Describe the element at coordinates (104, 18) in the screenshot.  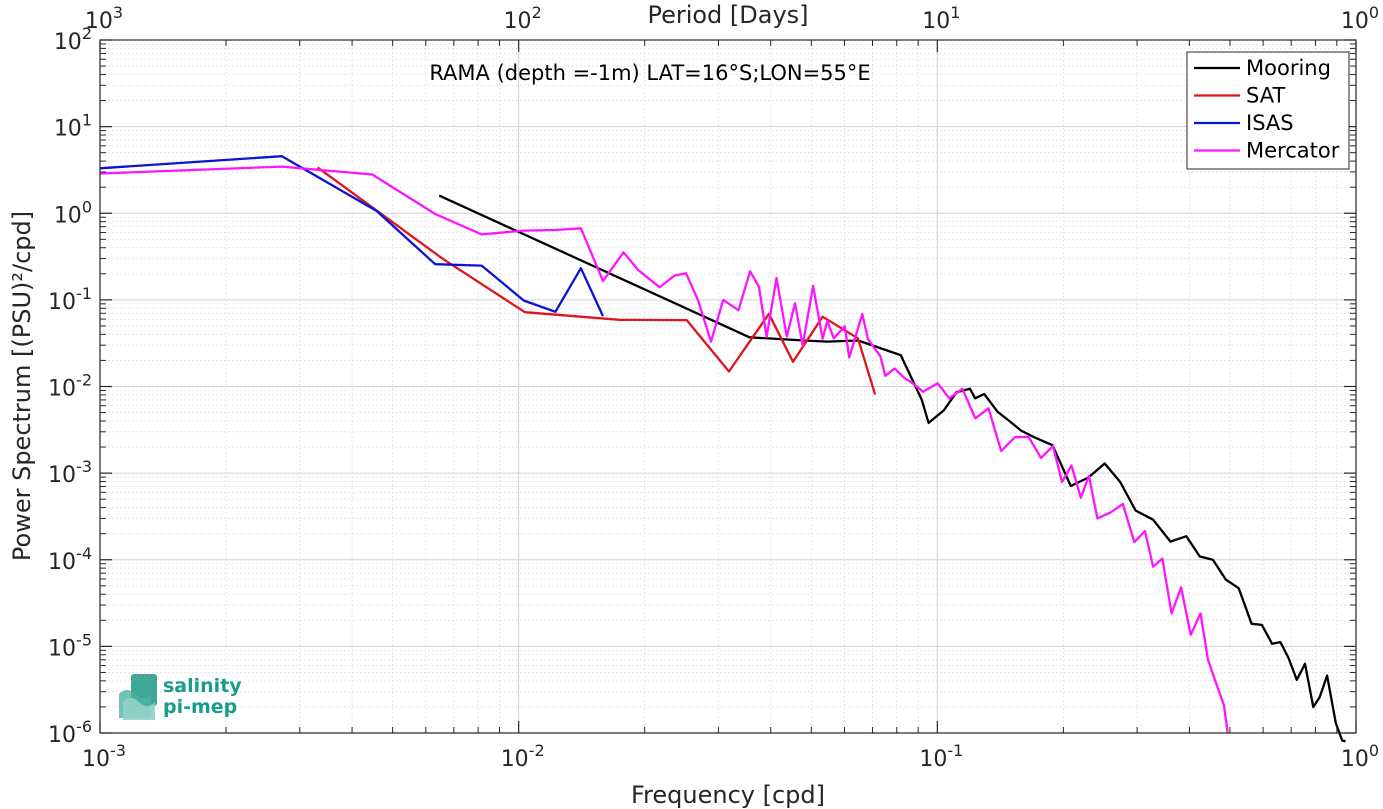
I see `top-x-tick-label: 10³` at that location.